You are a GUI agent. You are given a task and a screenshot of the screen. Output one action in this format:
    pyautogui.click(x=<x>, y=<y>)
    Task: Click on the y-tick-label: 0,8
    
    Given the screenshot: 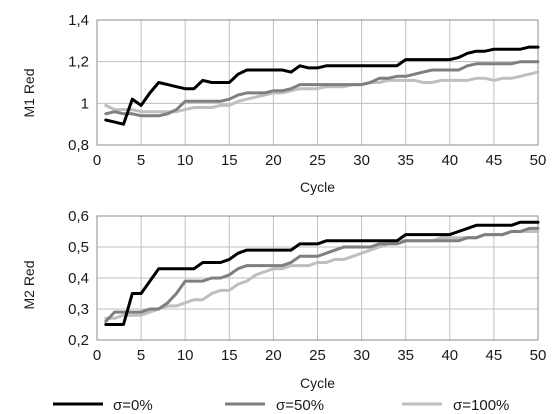 What is the action you would take?
    pyautogui.click(x=78, y=145)
    